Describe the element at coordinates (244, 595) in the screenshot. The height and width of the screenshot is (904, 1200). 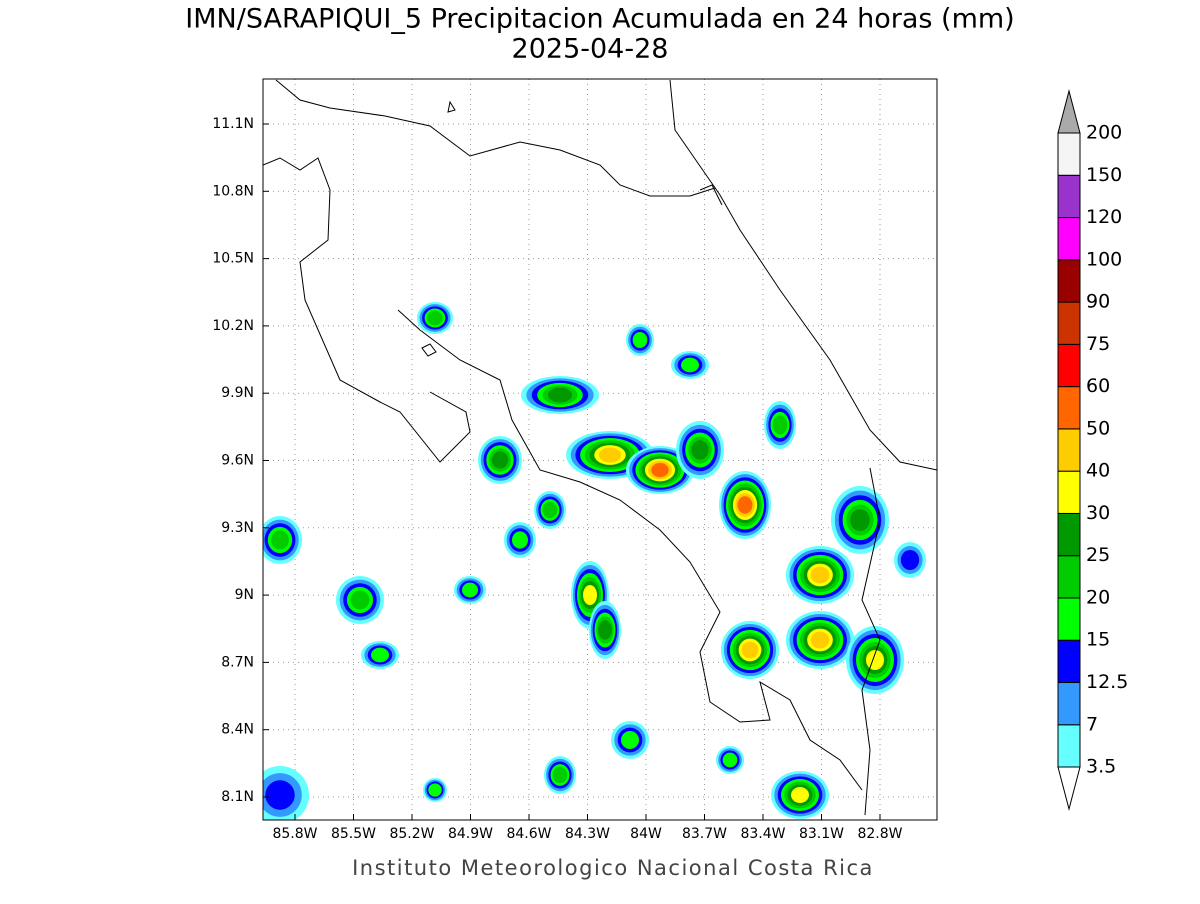
I see `y-tick-label: 9N` at that location.